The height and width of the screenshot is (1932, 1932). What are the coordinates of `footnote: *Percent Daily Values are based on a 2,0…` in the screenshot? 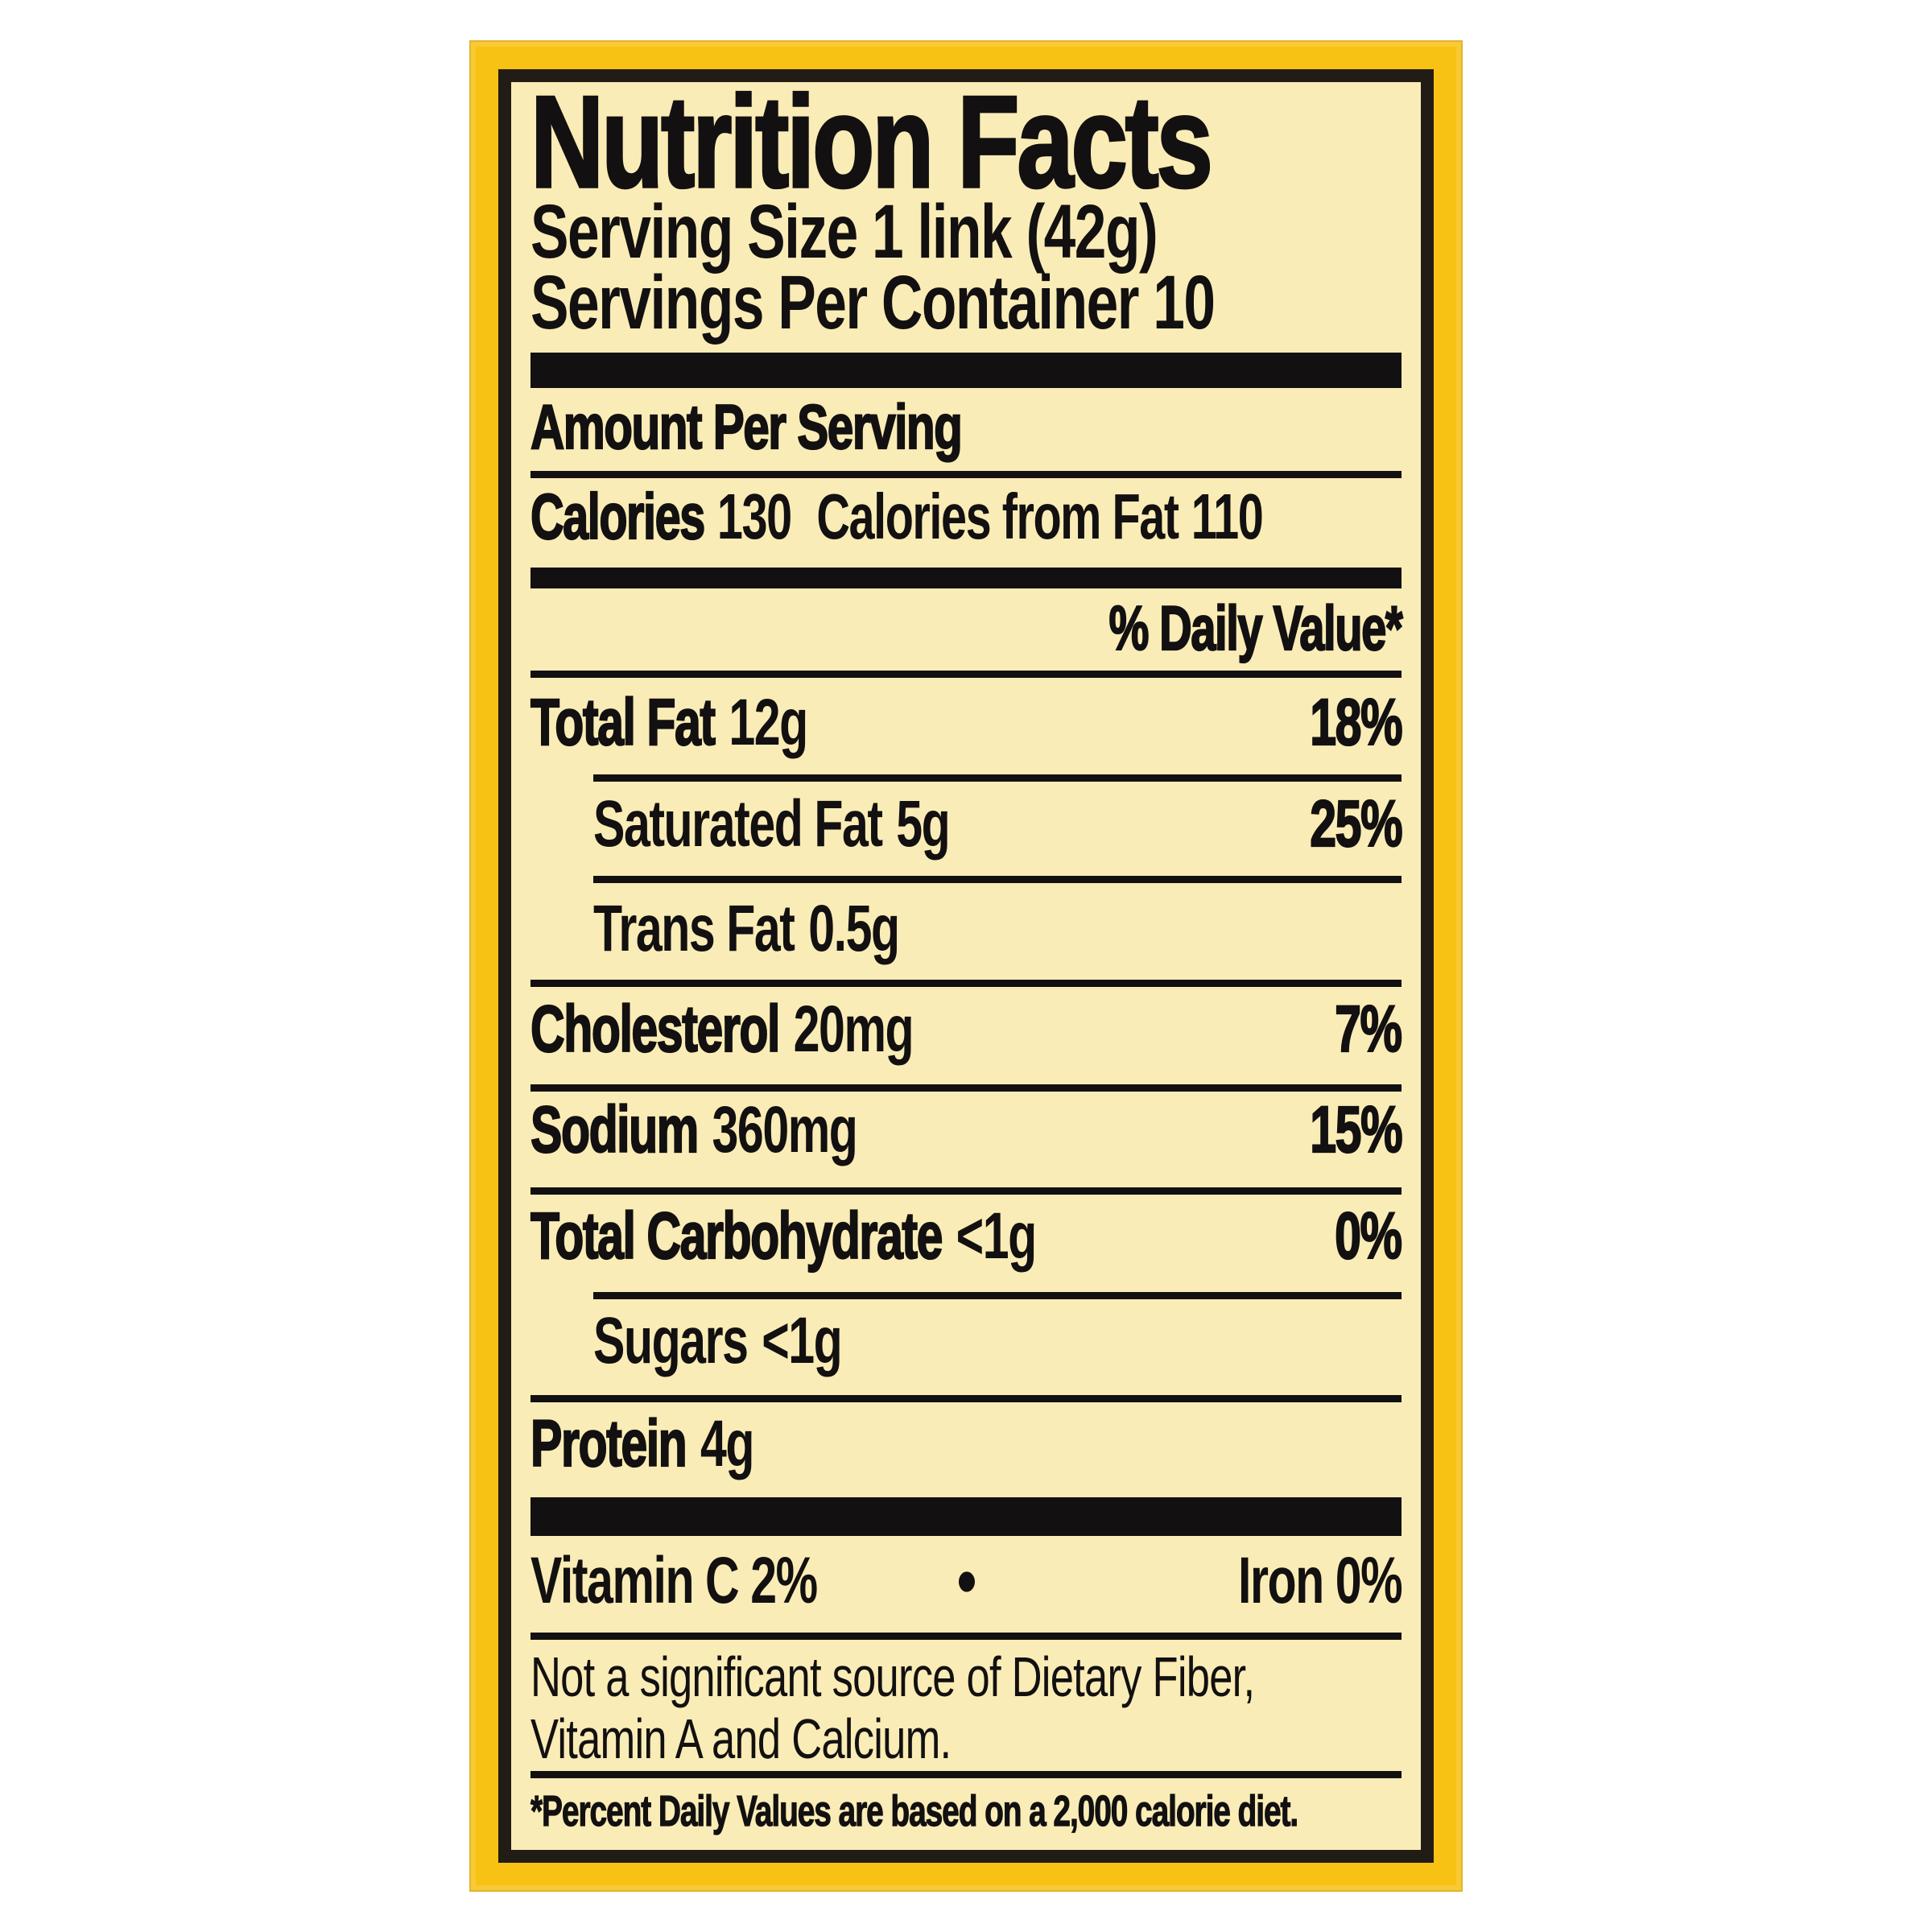 It's located at (966, 1811).